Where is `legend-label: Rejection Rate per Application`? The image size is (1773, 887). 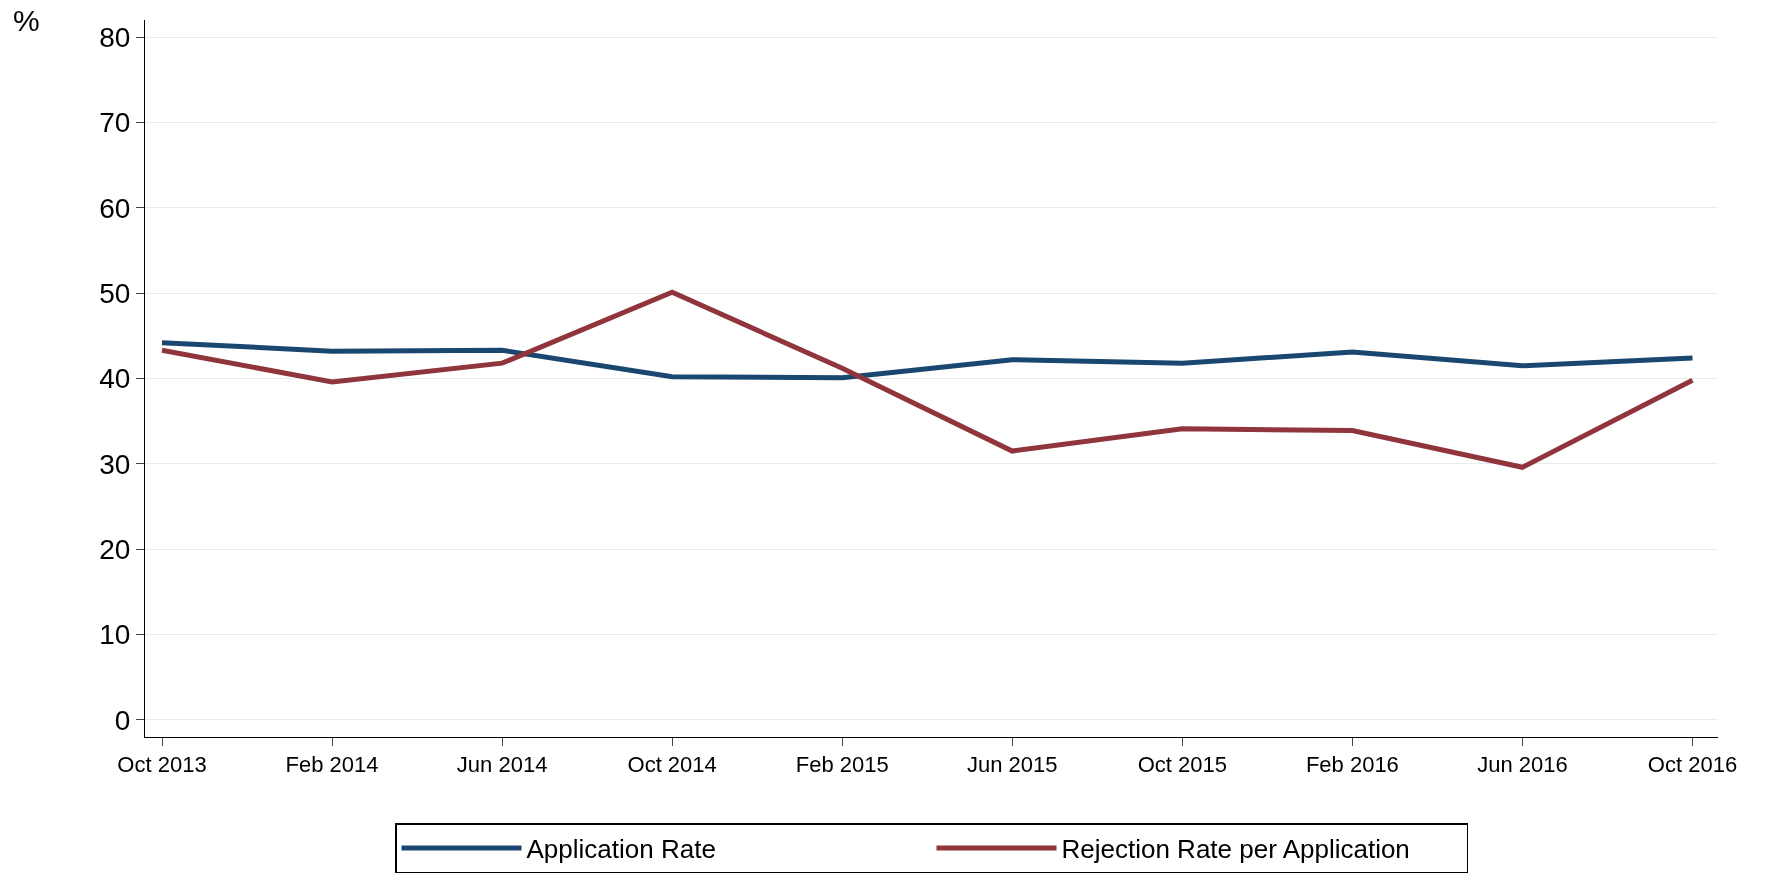 legend-label: Rejection Rate per Application is located at coordinates (1235, 849).